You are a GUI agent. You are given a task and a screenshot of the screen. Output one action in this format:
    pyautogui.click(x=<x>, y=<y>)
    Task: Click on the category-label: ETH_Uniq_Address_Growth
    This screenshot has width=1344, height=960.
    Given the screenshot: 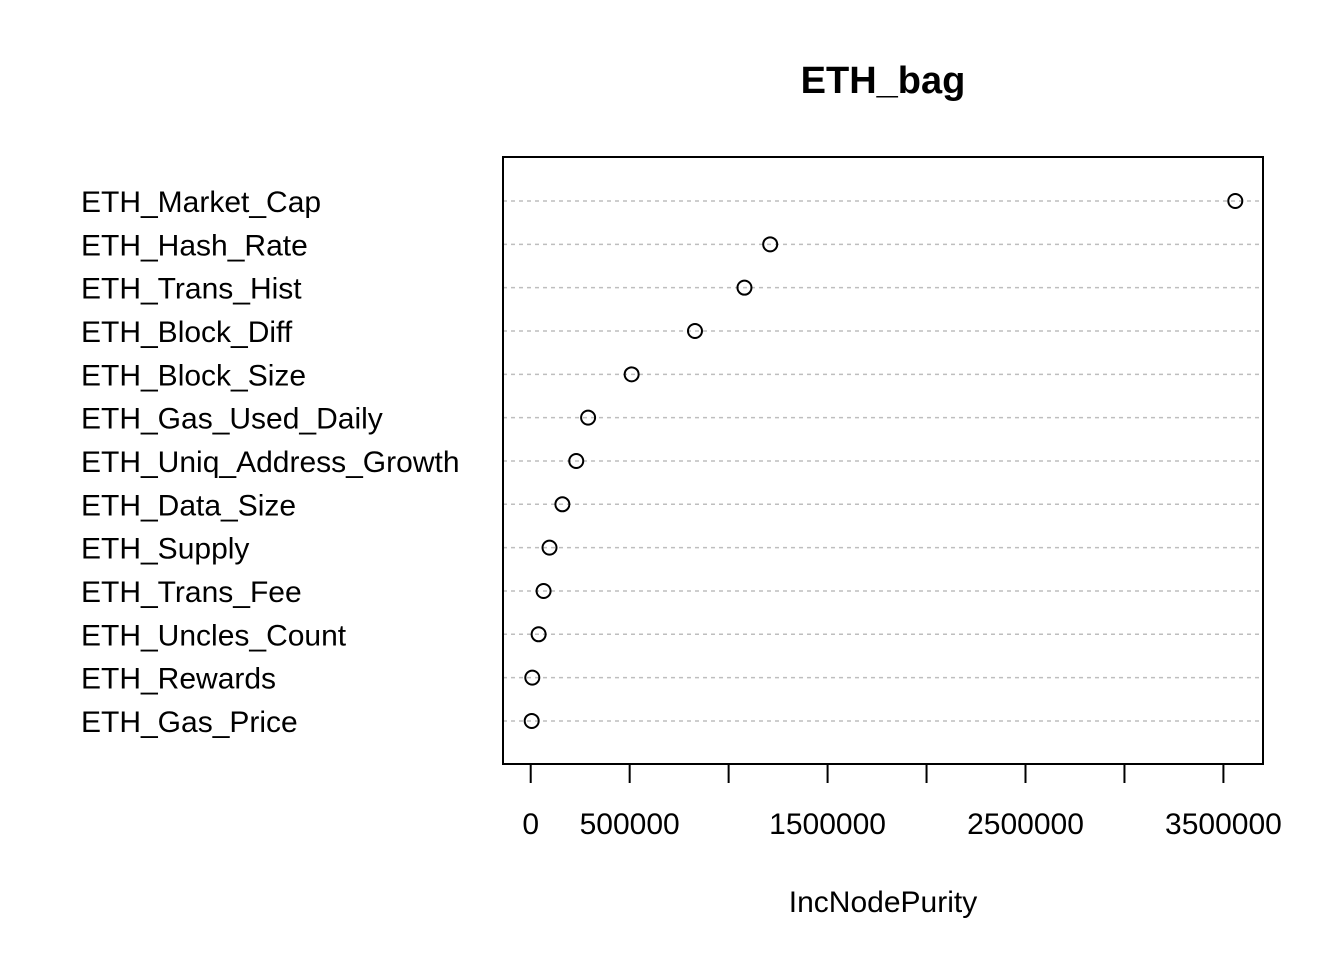 What is the action you would take?
    pyautogui.click(x=270, y=462)
    